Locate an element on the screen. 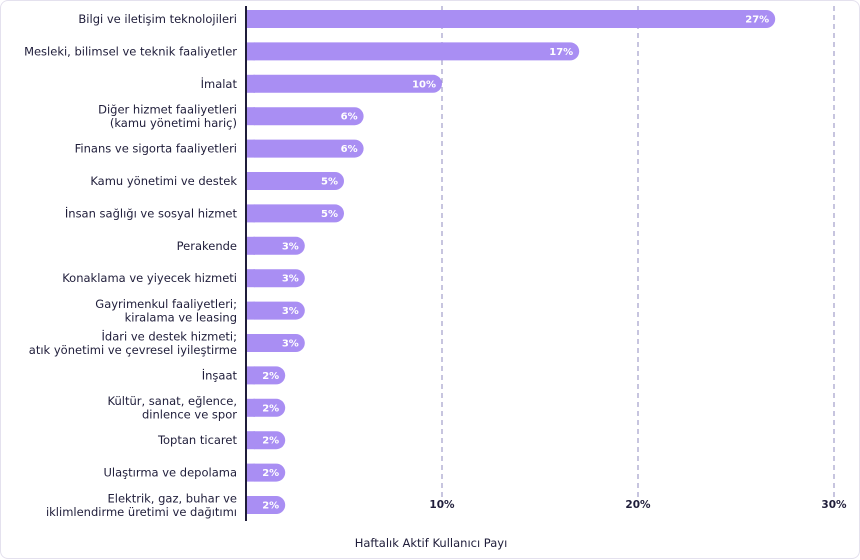 This screenshot has width=860, height=560. category-label: Ulaştırma ve depolama is located at coordinates (170, 473).